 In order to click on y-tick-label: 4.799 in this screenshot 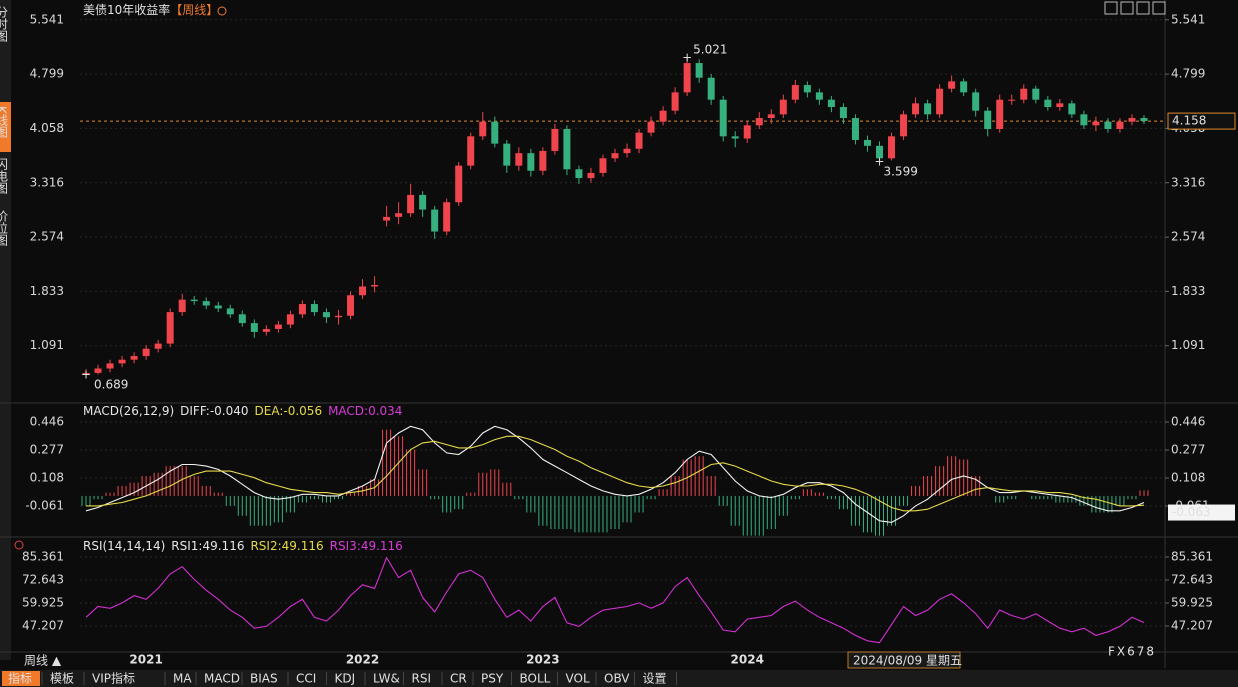, I will do `click(1188, 74)`.